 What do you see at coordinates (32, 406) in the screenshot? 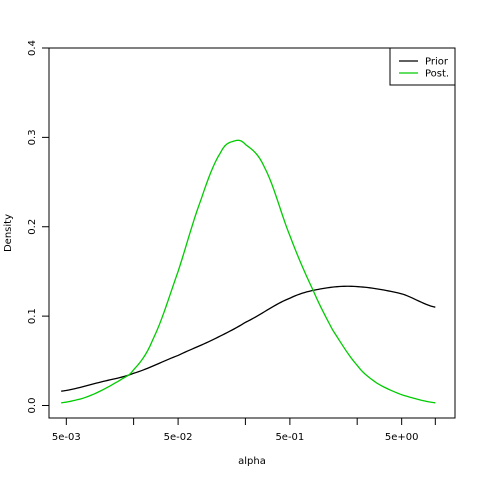
I see `y-tick-label: 0.0` at bounding box center [32, 406].